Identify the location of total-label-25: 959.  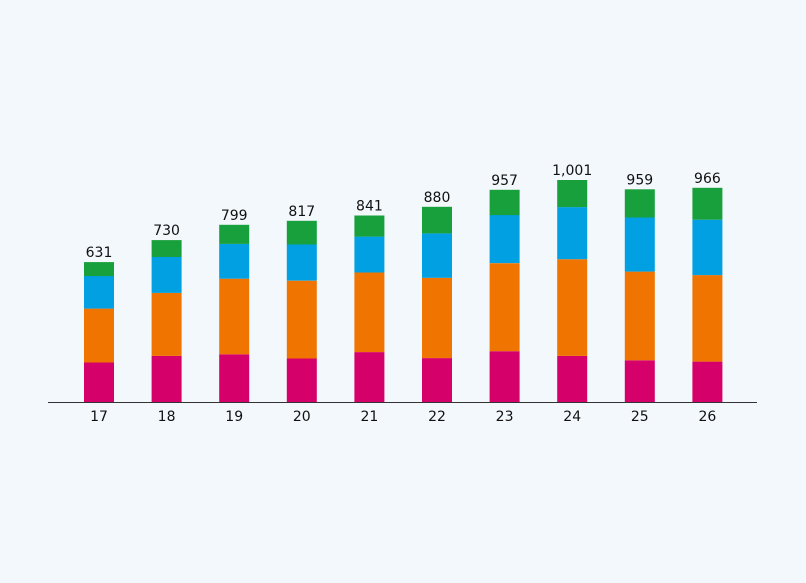
(639, 180).